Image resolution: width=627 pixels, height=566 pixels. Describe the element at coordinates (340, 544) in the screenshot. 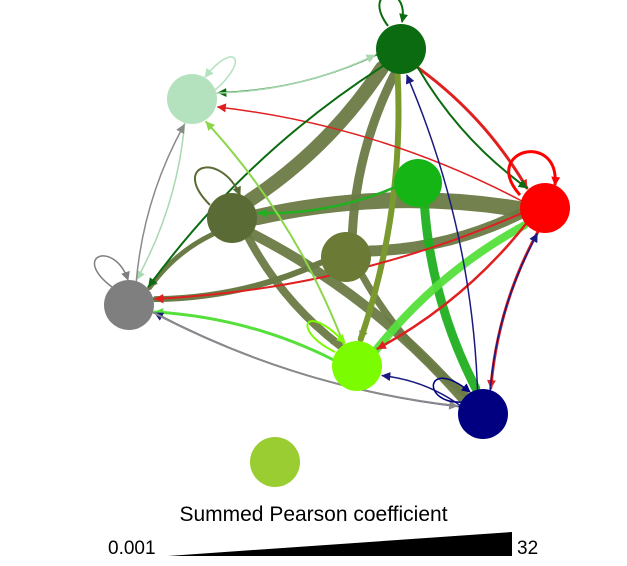

I see `legend-weight-wedge` at that location.